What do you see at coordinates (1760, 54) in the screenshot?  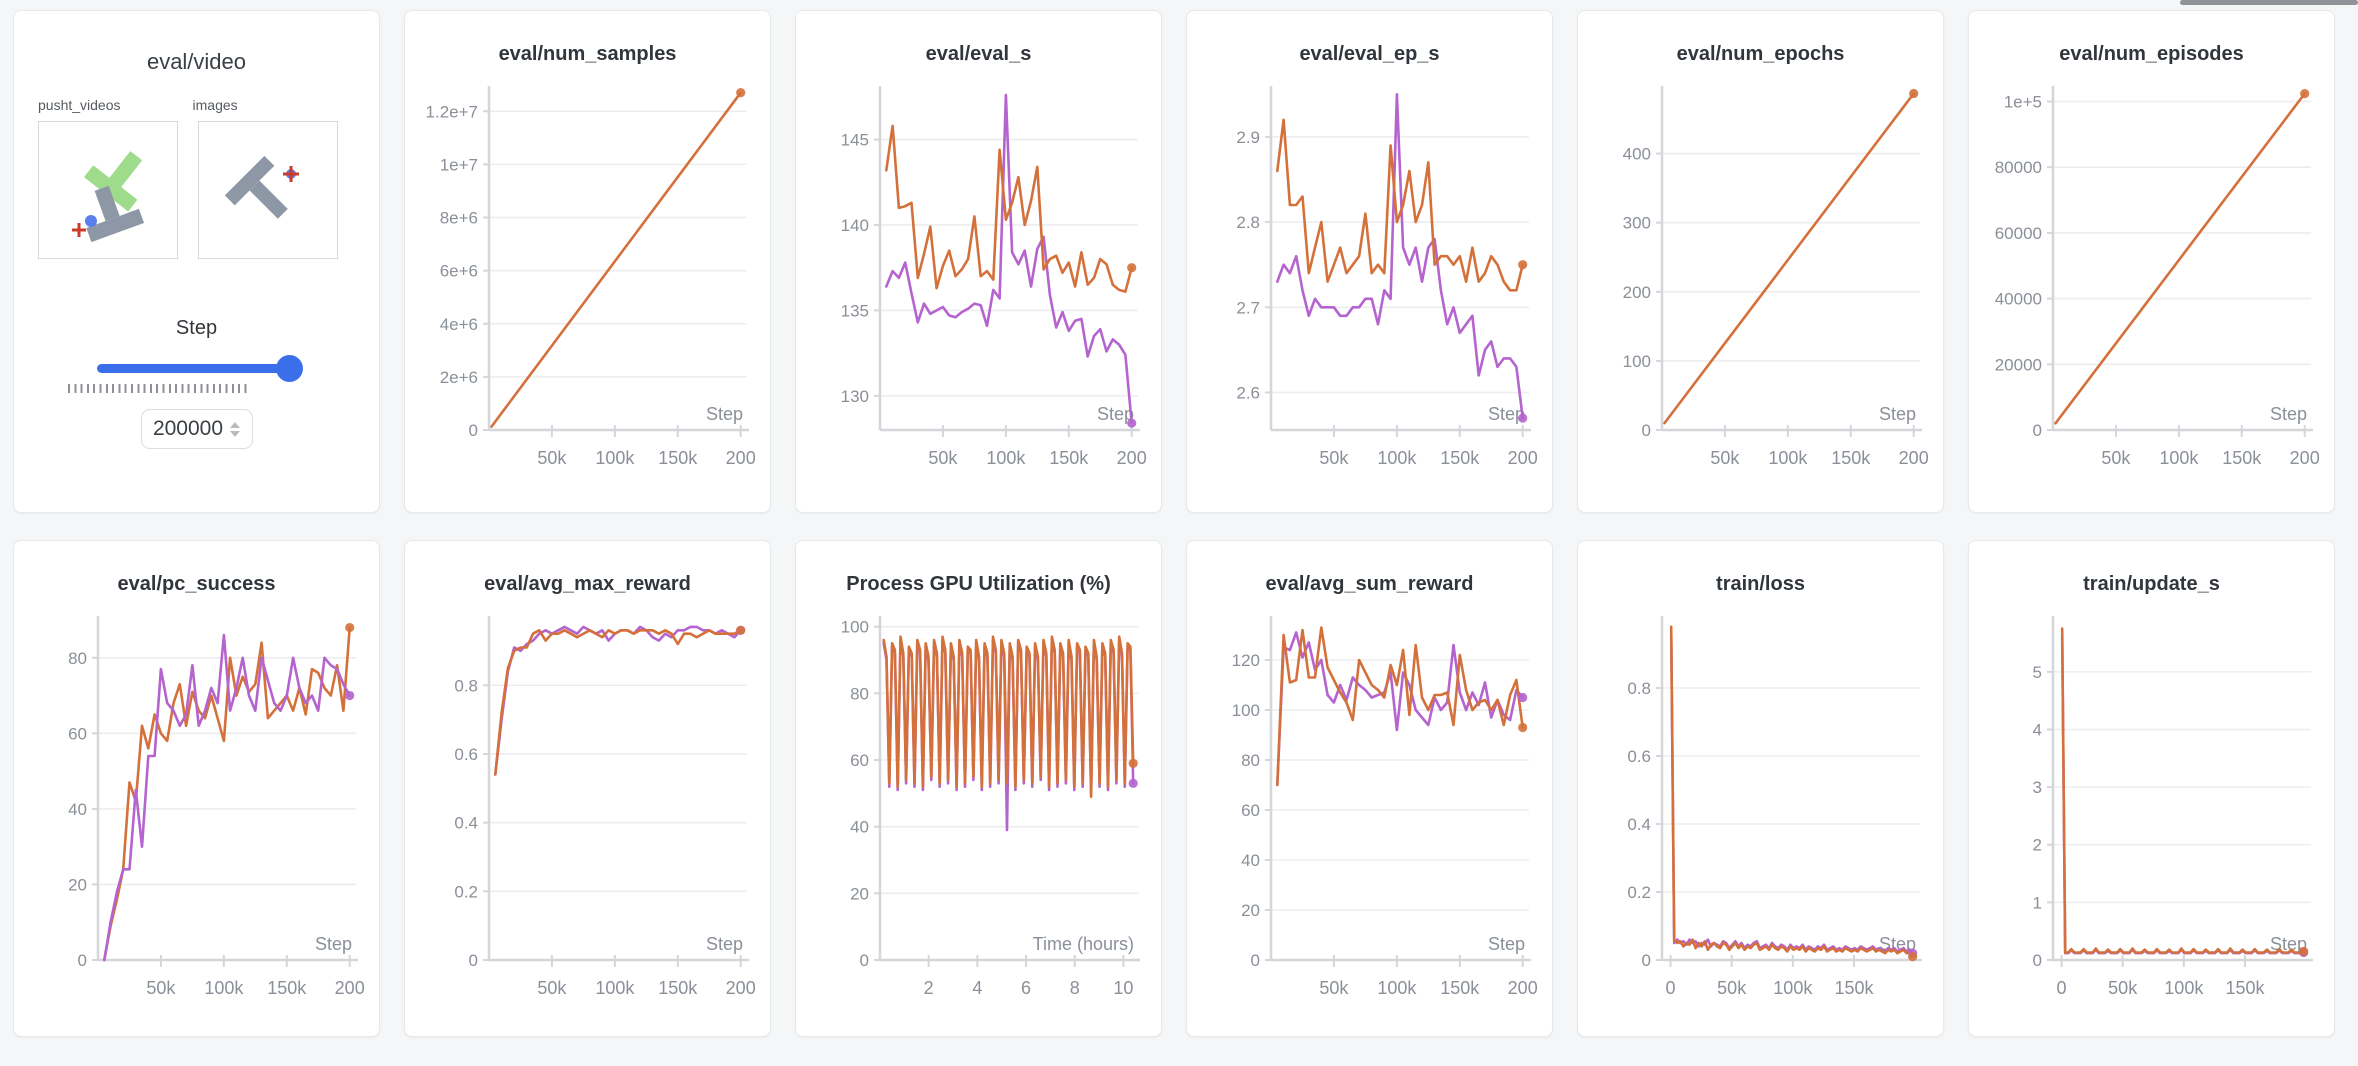 I see `chart-title: eval/num_epochs` at bounding box center [1760, 54].